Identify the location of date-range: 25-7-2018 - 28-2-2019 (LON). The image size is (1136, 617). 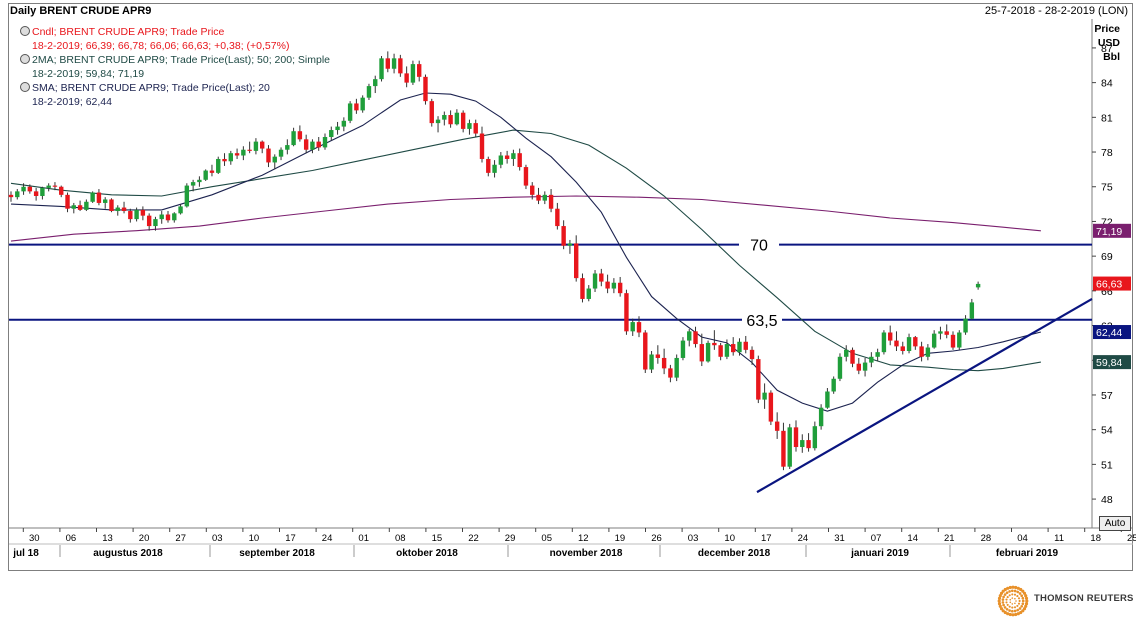
(1056, 11).